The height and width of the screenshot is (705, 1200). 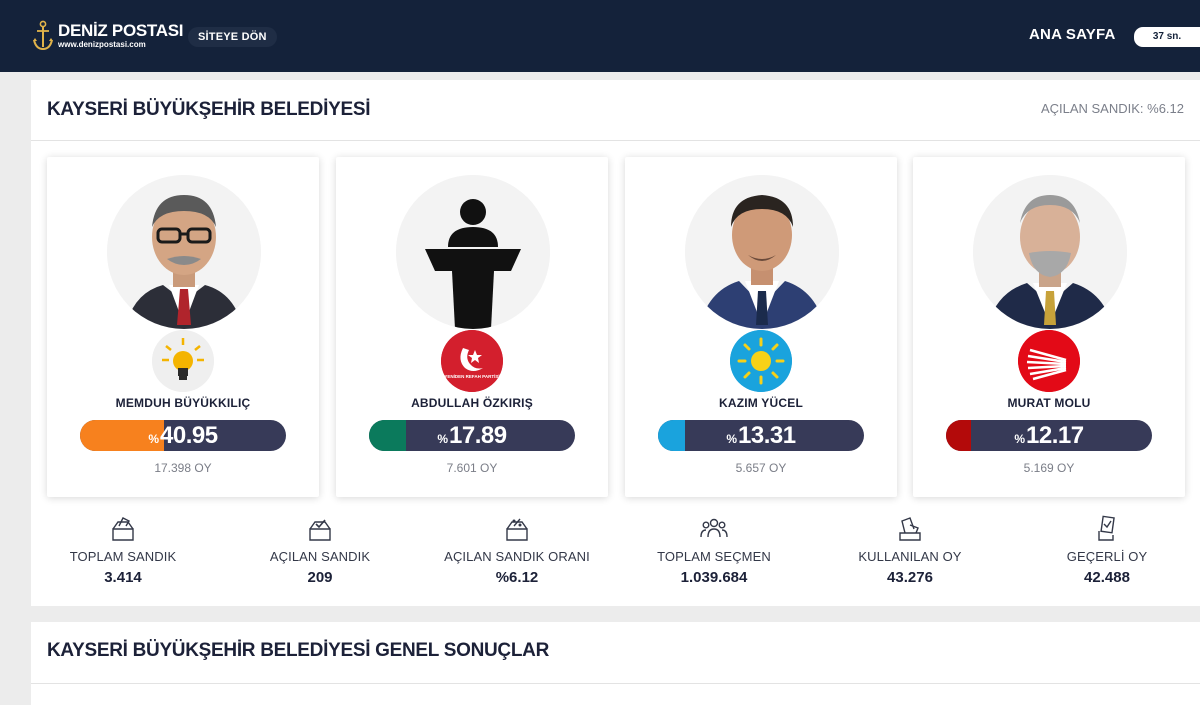 What do you see at coordinates (1049, 361) in the screenshot?
I see `chp-six-arrows-icon` at bounding box center [1049, 361].